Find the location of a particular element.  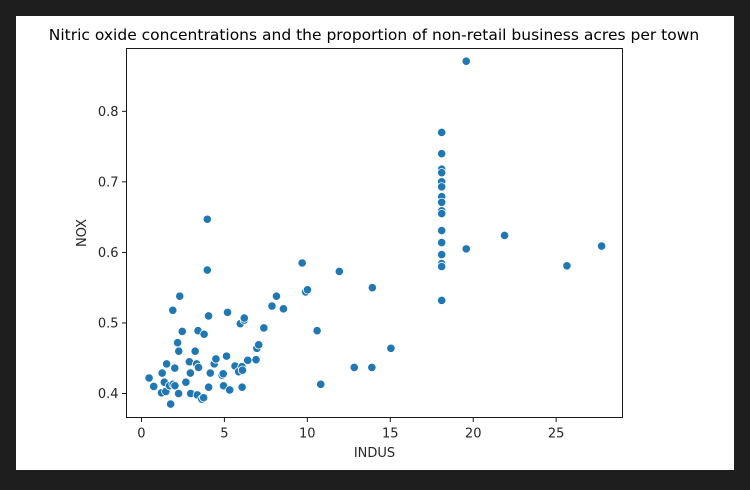

x-tick-label: 15 is located at coordinates (390, 434).